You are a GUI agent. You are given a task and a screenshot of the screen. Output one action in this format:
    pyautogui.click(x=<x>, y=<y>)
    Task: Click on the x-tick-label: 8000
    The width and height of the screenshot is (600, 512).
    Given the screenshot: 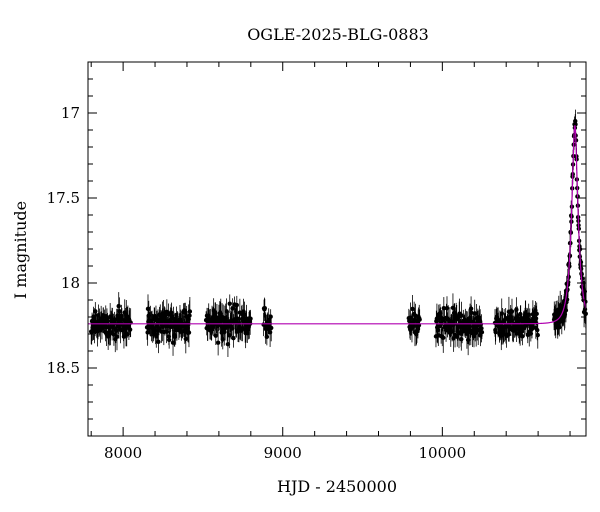 What is the action you would take?
    pyautogui.click(x=123, y=453)
    